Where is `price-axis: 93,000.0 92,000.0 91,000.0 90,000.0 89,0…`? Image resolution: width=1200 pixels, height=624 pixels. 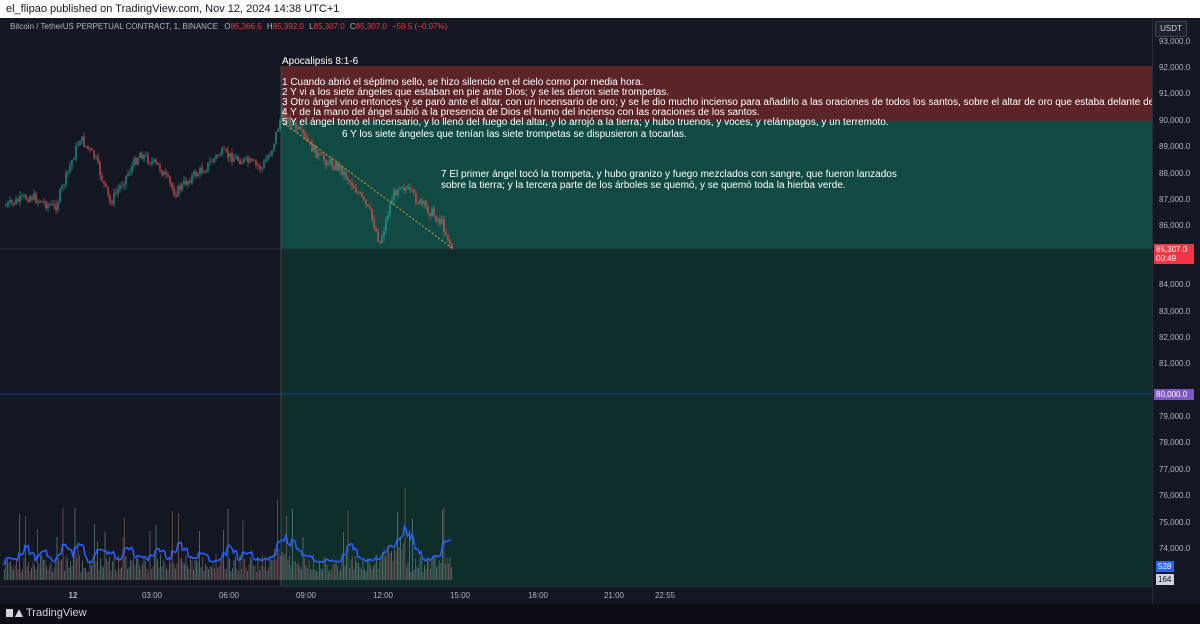
price-axis: 93,000.0 92,000.0 91,000.0 90,000.0 89,0… is located at coordinates (1176, 311).